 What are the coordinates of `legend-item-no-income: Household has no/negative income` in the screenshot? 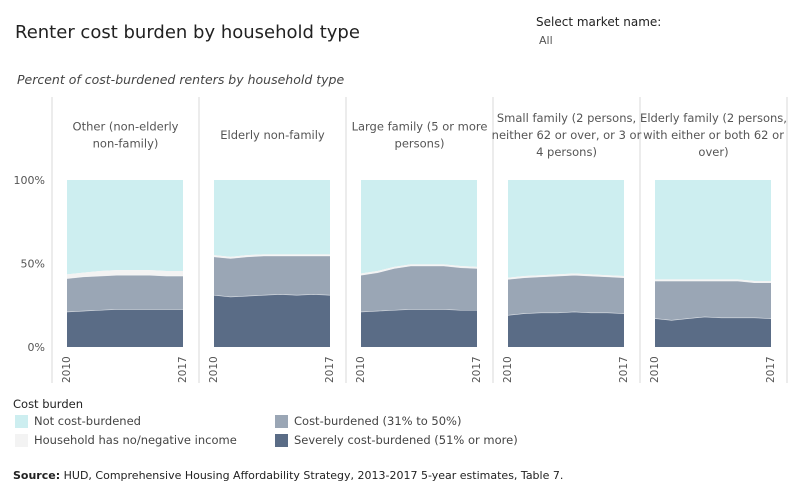 It's located at (126, 440).